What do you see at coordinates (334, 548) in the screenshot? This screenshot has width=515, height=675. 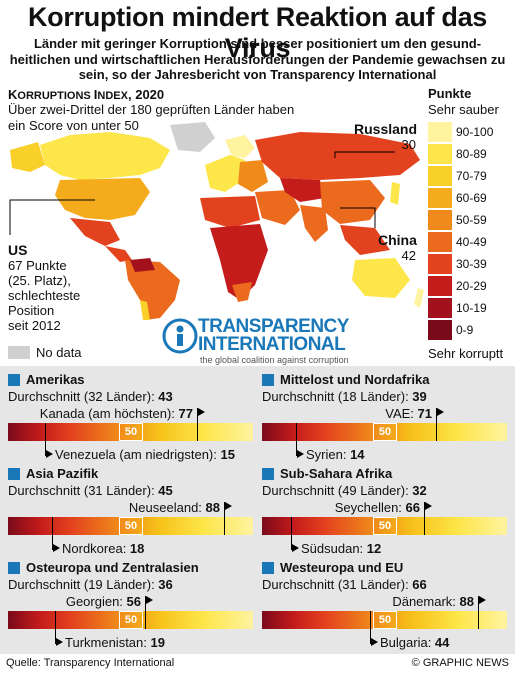 I see `region-low-label: Südsudan:` at bounding box center [334, 548].